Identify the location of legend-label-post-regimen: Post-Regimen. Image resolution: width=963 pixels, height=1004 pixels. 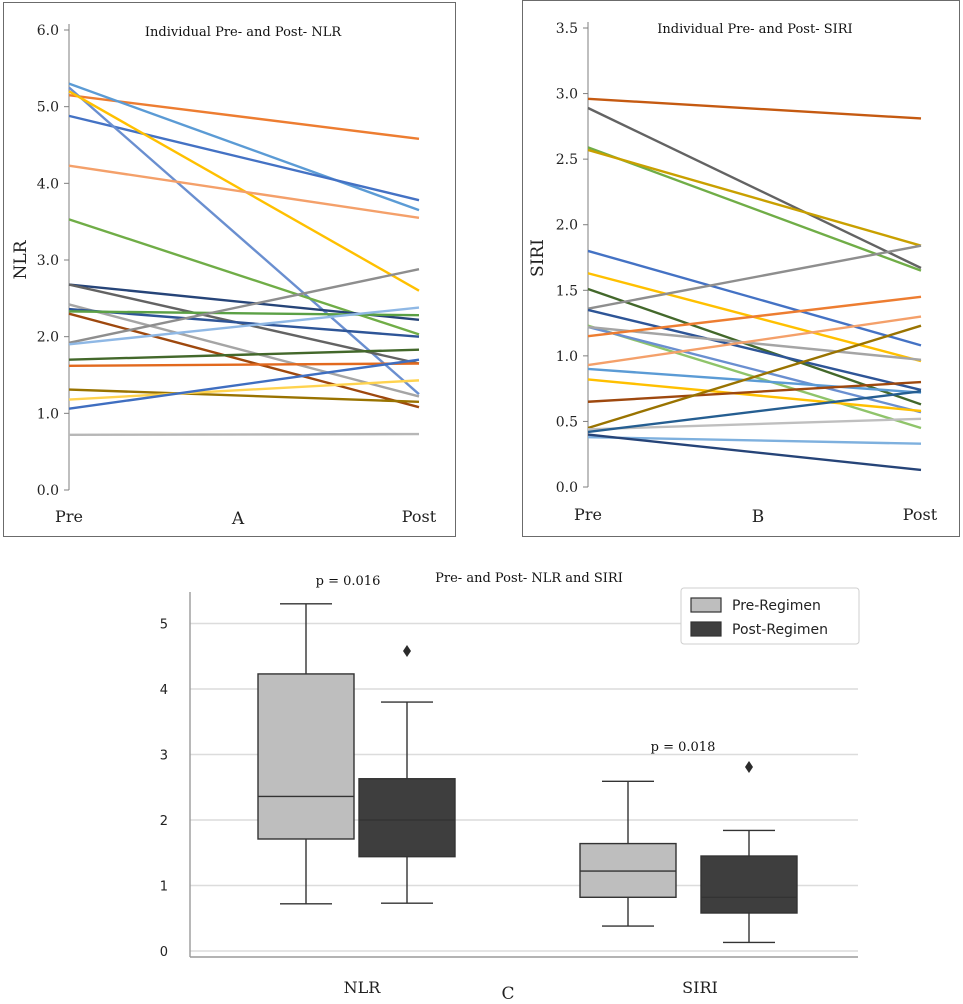
(780, 630).